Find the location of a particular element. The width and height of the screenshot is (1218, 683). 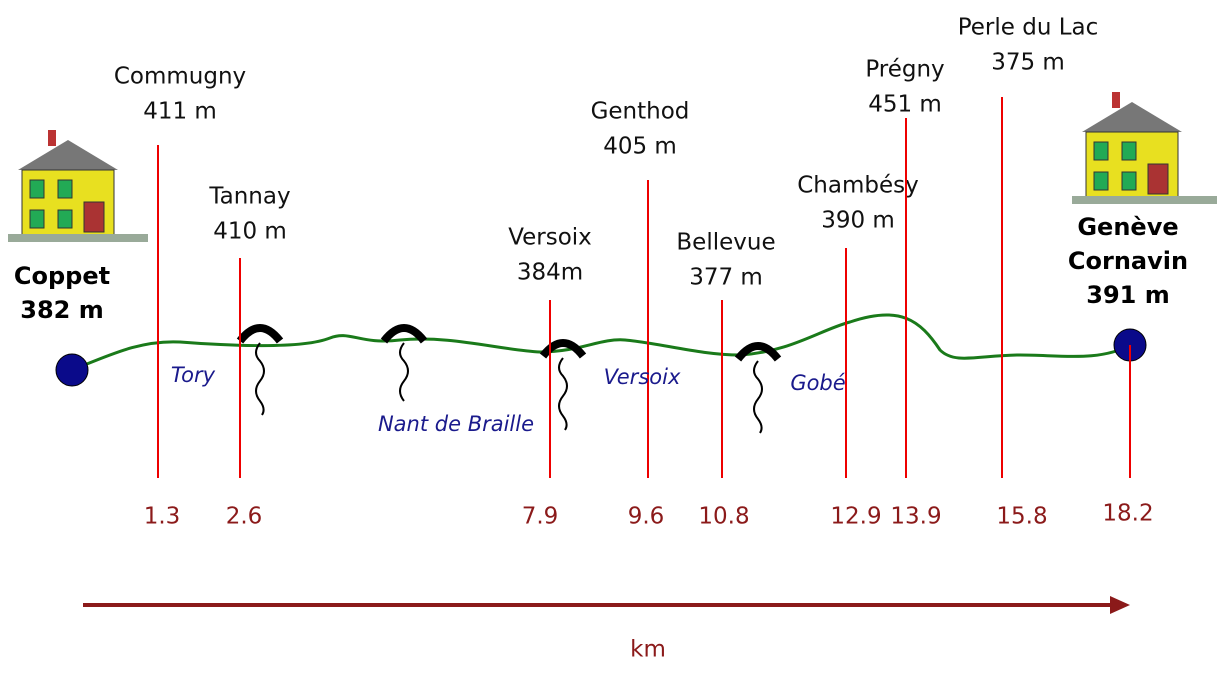

km-label: 7.9 is located at coordinates (540, 517).